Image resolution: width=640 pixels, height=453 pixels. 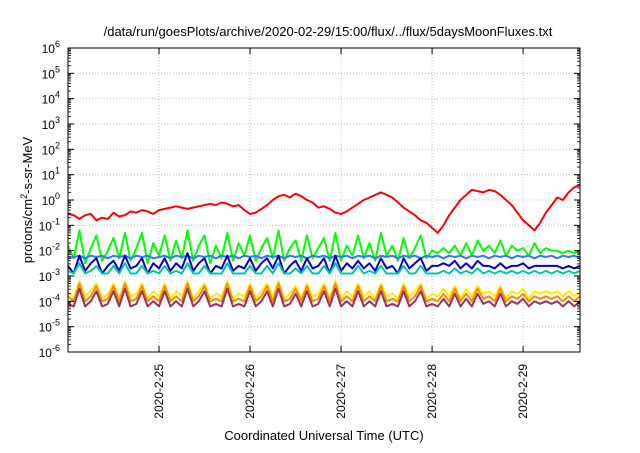 What do you see at coordinates (250, 391) in the screenshot?
I see `x-tick-label: 2020-2-26` at bounding box center [250, 391].